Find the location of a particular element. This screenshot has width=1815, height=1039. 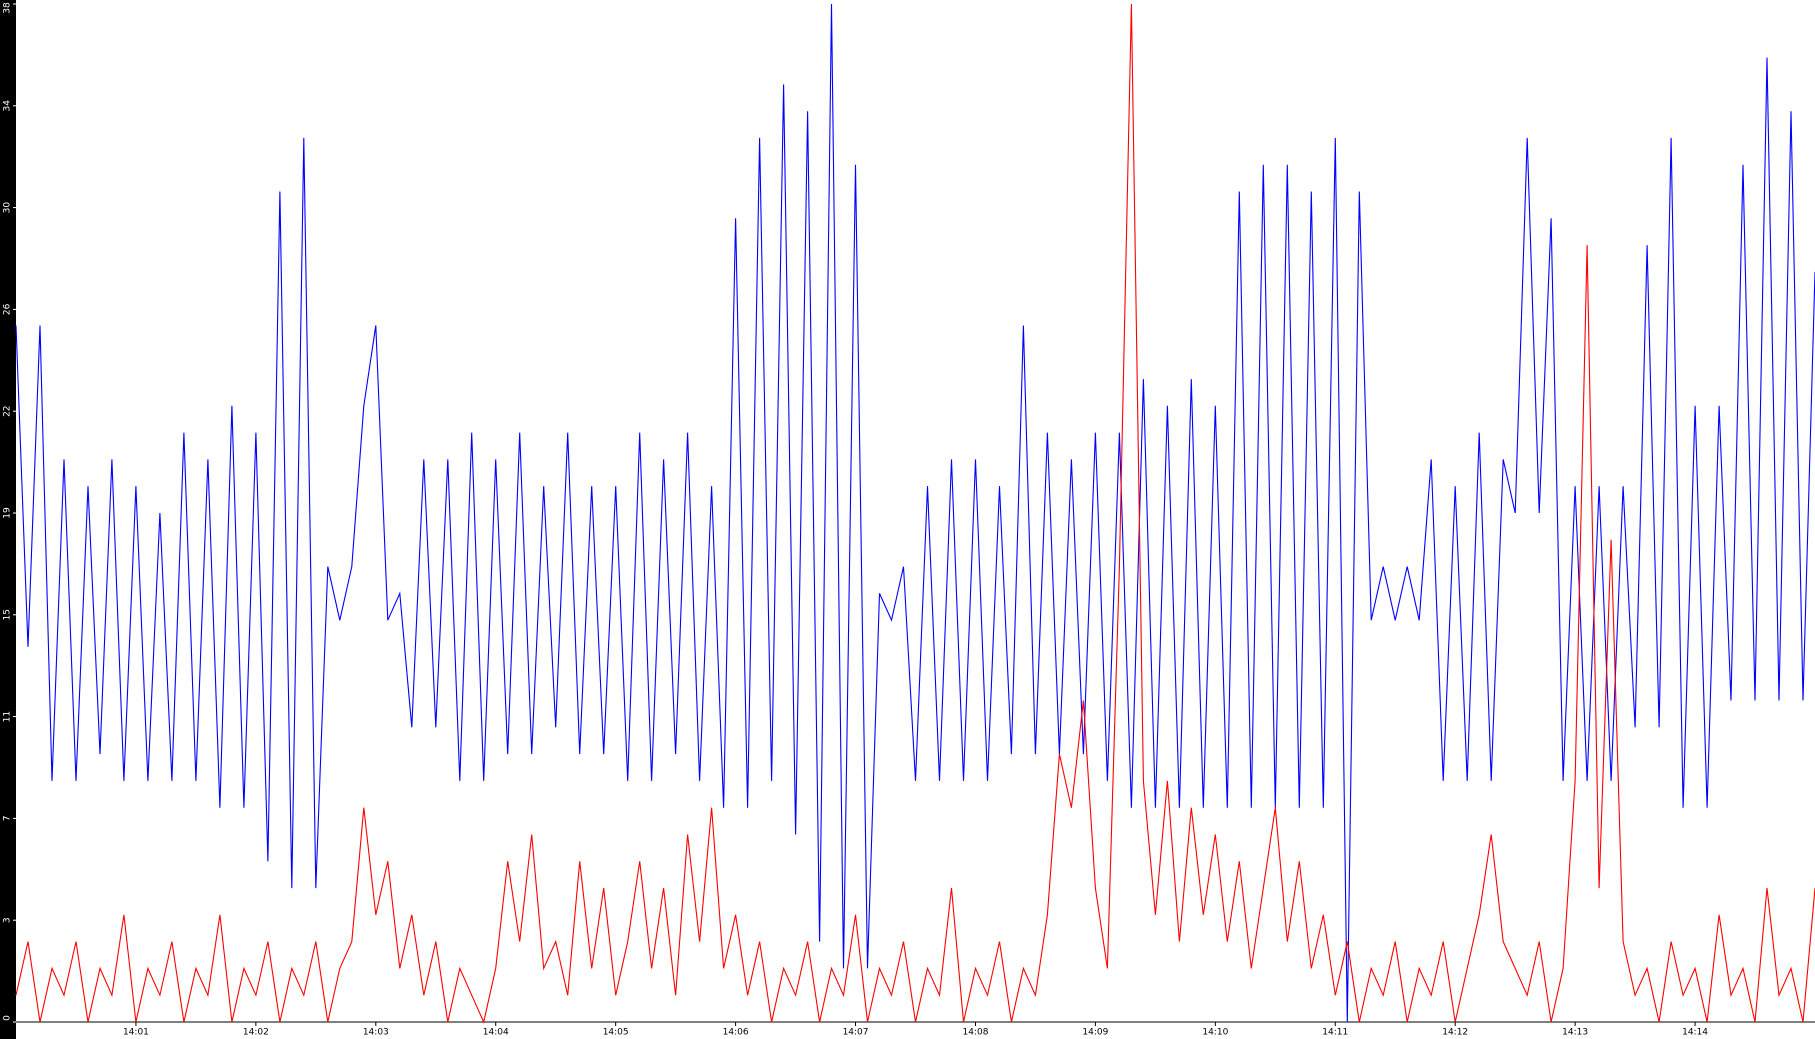

x-tick-label: 14:05 is located at coordinates (616, 1033).